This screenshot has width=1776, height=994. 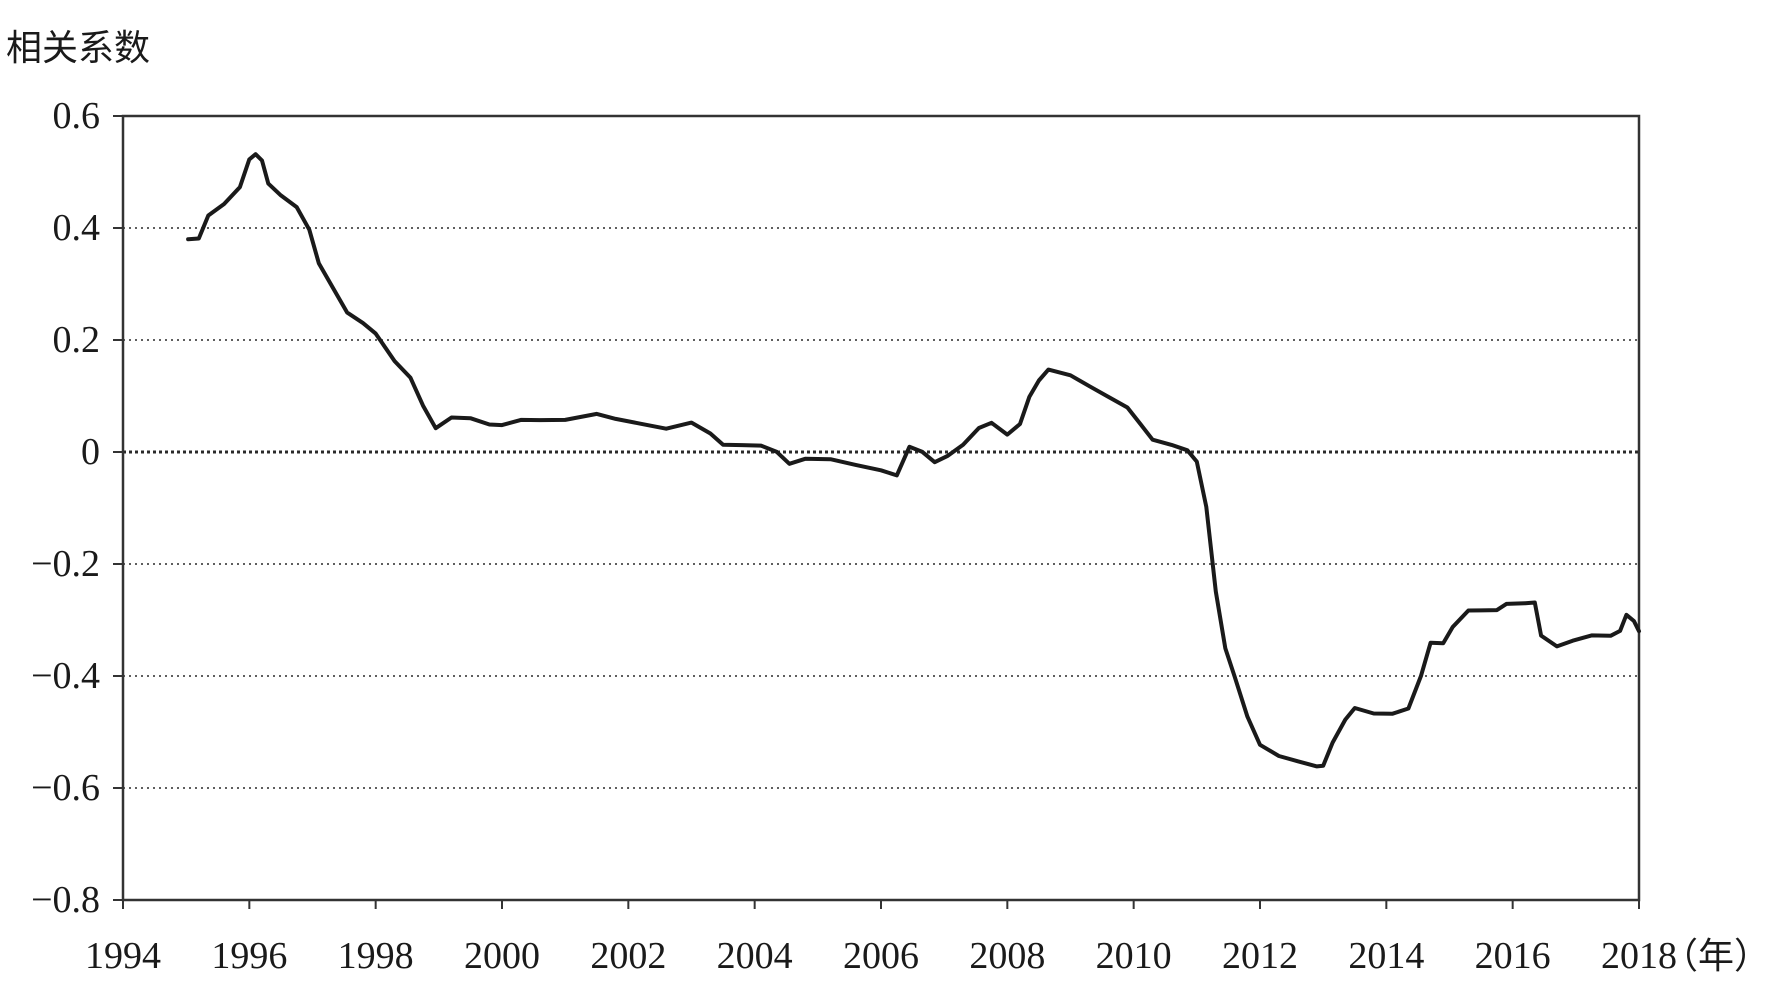 I want to click on y-tick-label: 0, so click(x=90, y=452).